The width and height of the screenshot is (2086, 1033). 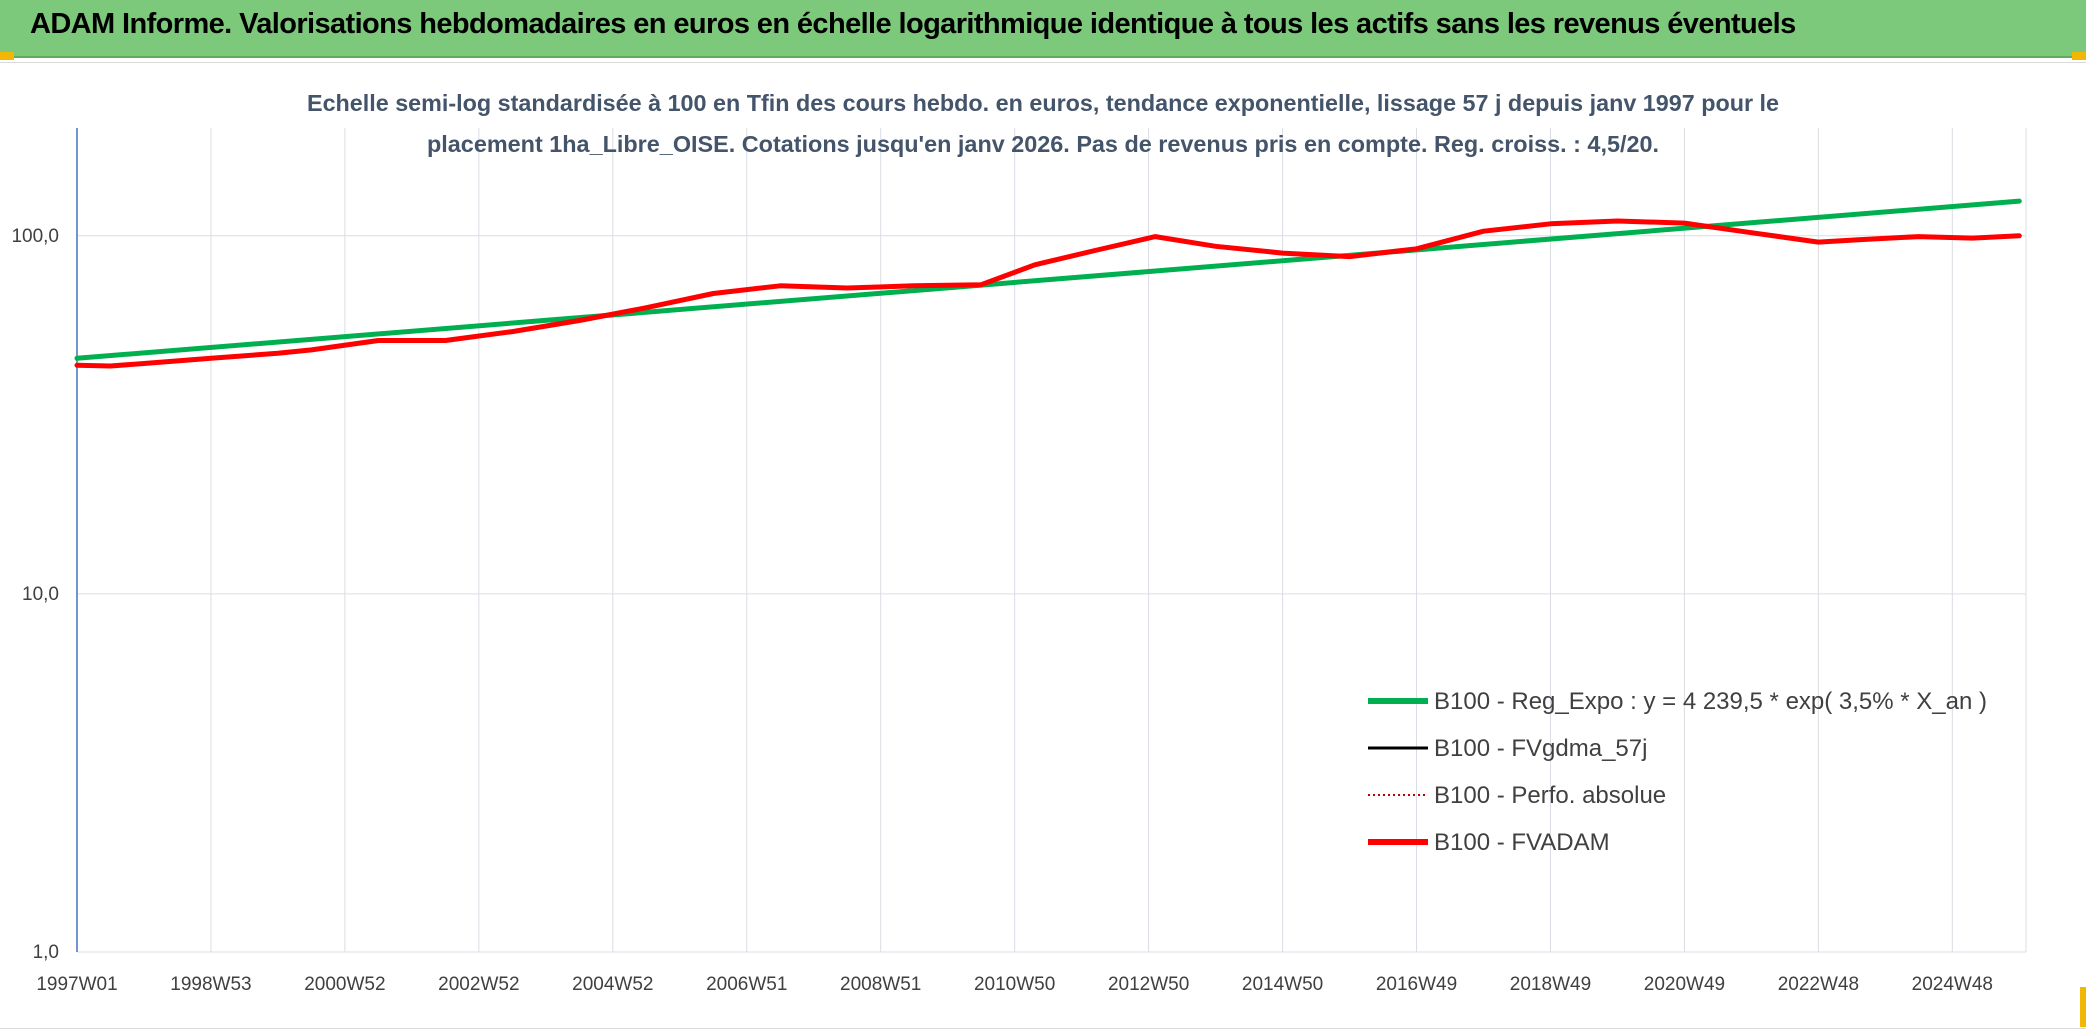 I want to click on x-tick-label: 2006W51, so click(x=746, y=984).